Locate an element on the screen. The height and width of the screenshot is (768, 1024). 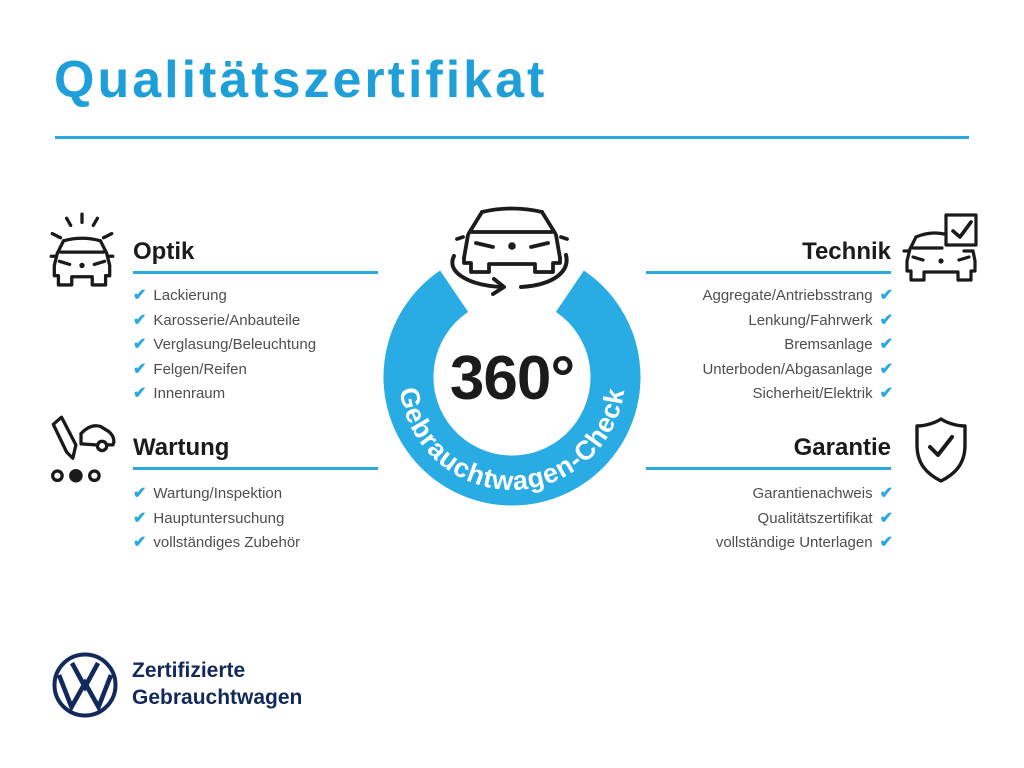
item-label: Wartung/Inspektion is located at coordinates (218, 493).